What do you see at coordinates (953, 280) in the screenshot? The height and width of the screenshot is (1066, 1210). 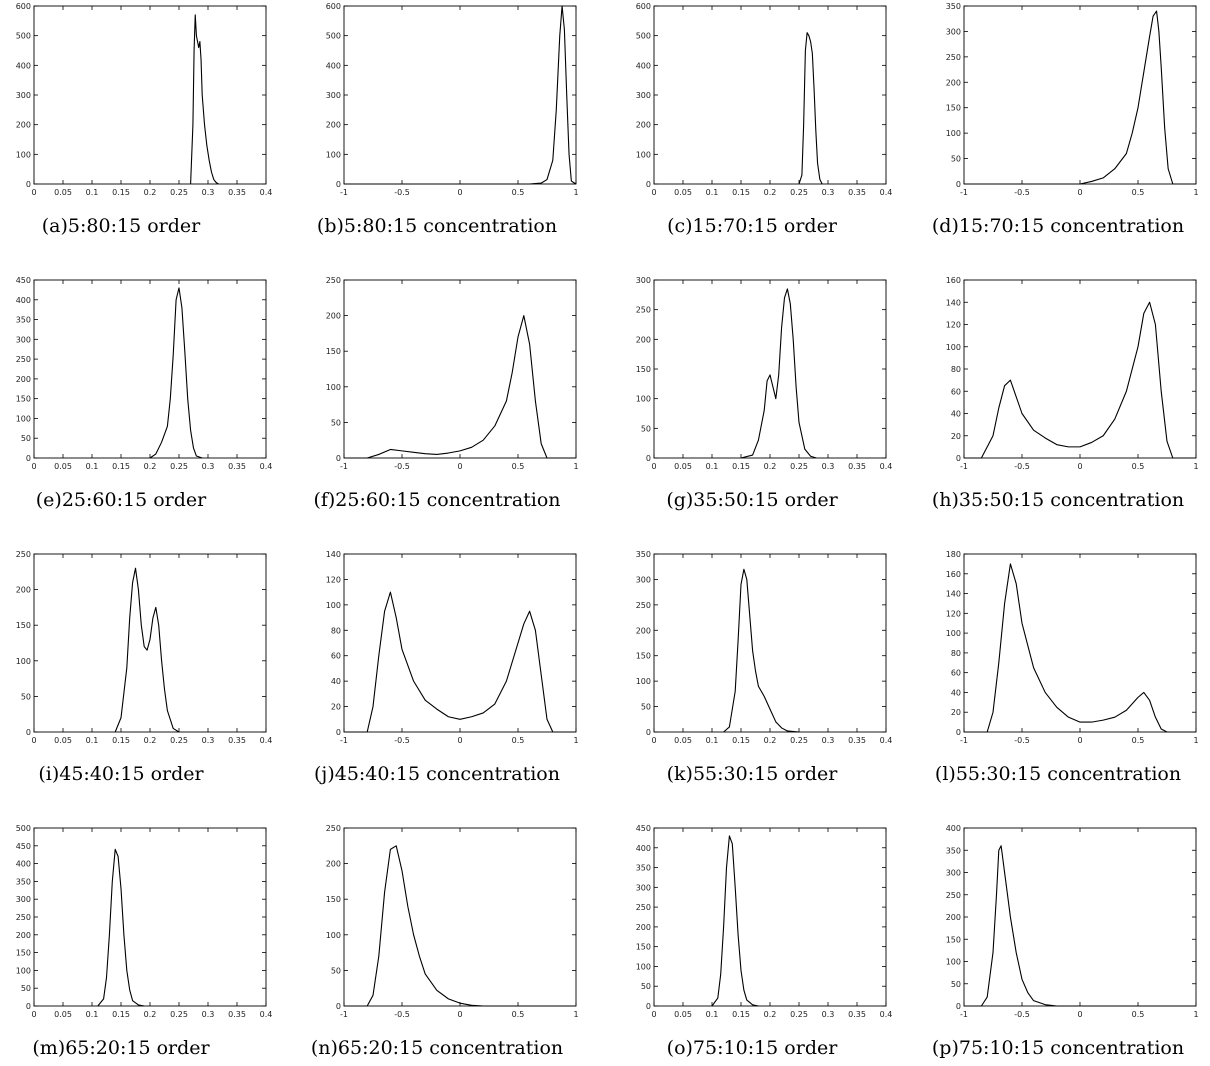 I see `y-tick-label: 160` at bounding box center [953, 280].